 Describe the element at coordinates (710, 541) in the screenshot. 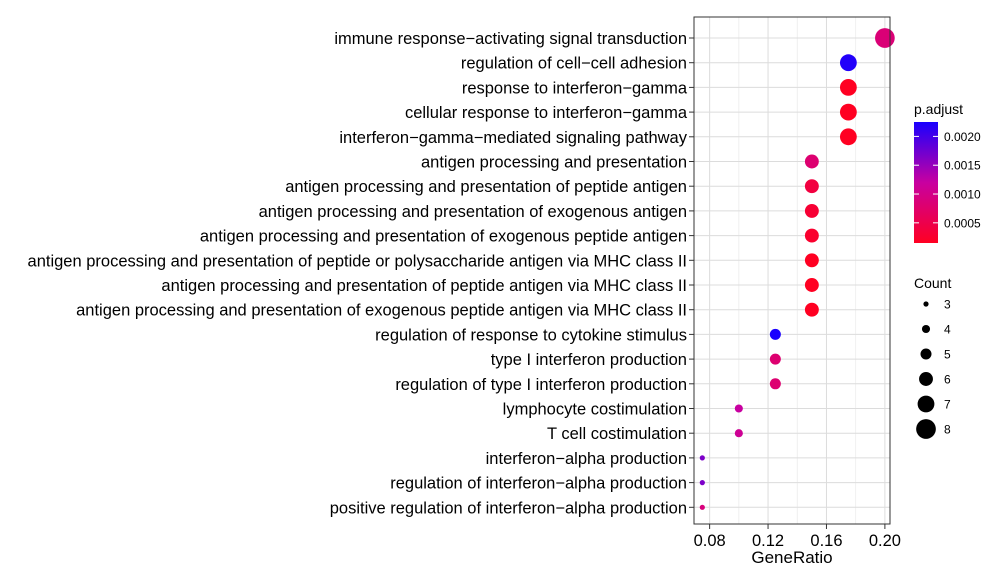

I see `x-tick-label: 0.08` at that location.